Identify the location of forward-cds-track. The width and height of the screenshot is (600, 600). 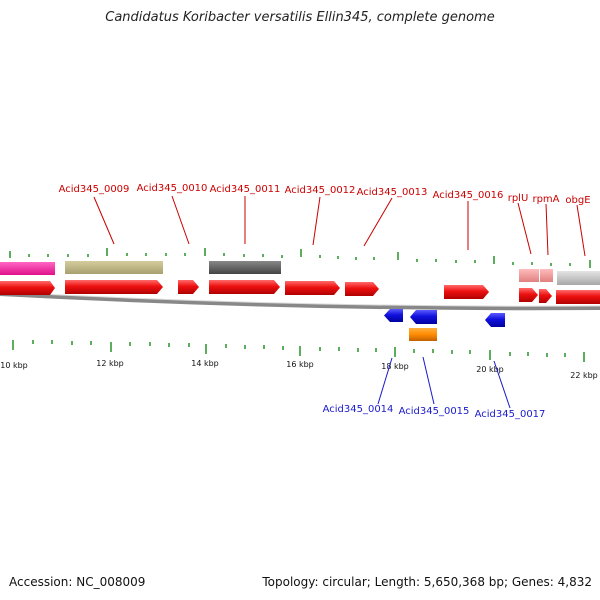
(300, 292).